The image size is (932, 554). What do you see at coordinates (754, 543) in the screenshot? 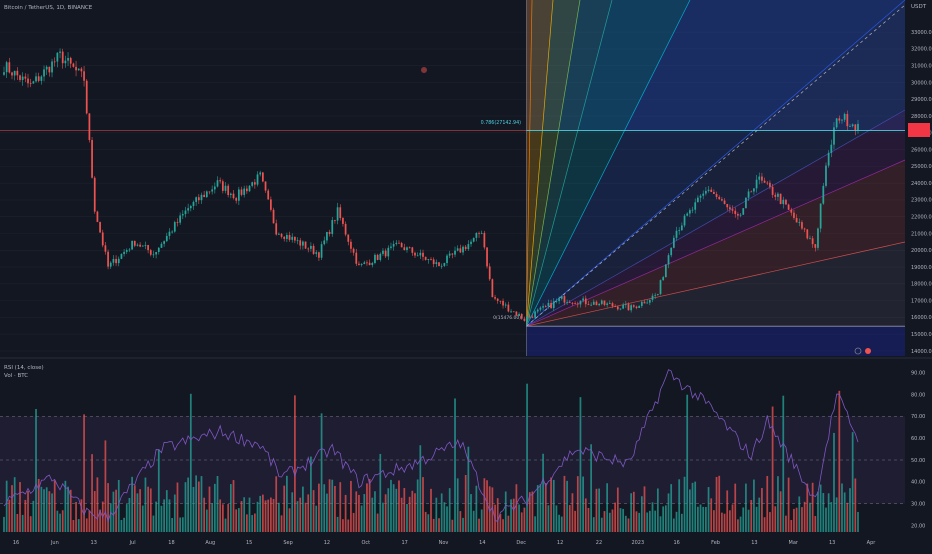
I see `time-tick-label: 13` at bounding box center [754, 543].